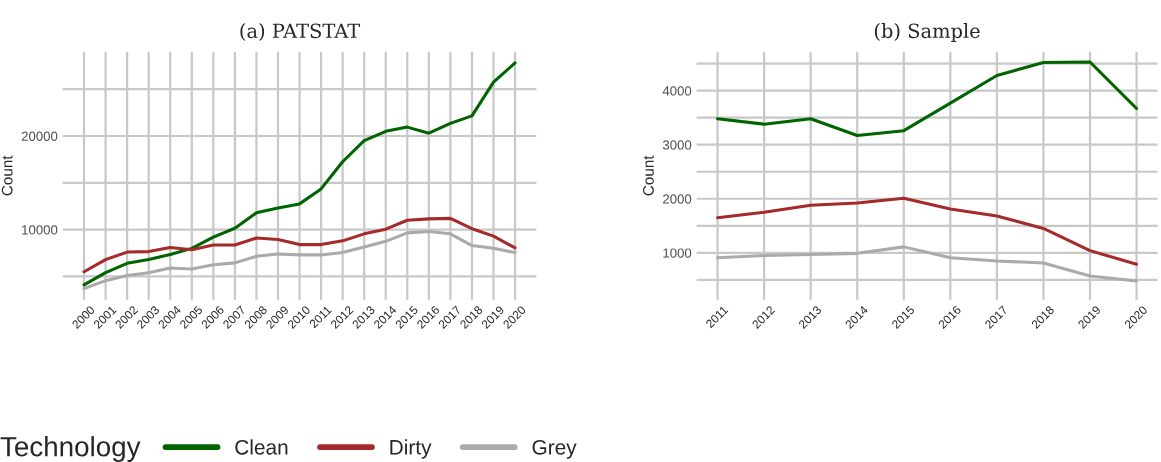 The width and height of the screenshot is (1161, 462). What do you see at coordinates (927, 32) in the screenshot?
I see `chart-title: (b) Sample` at bounding box center [927, 32].